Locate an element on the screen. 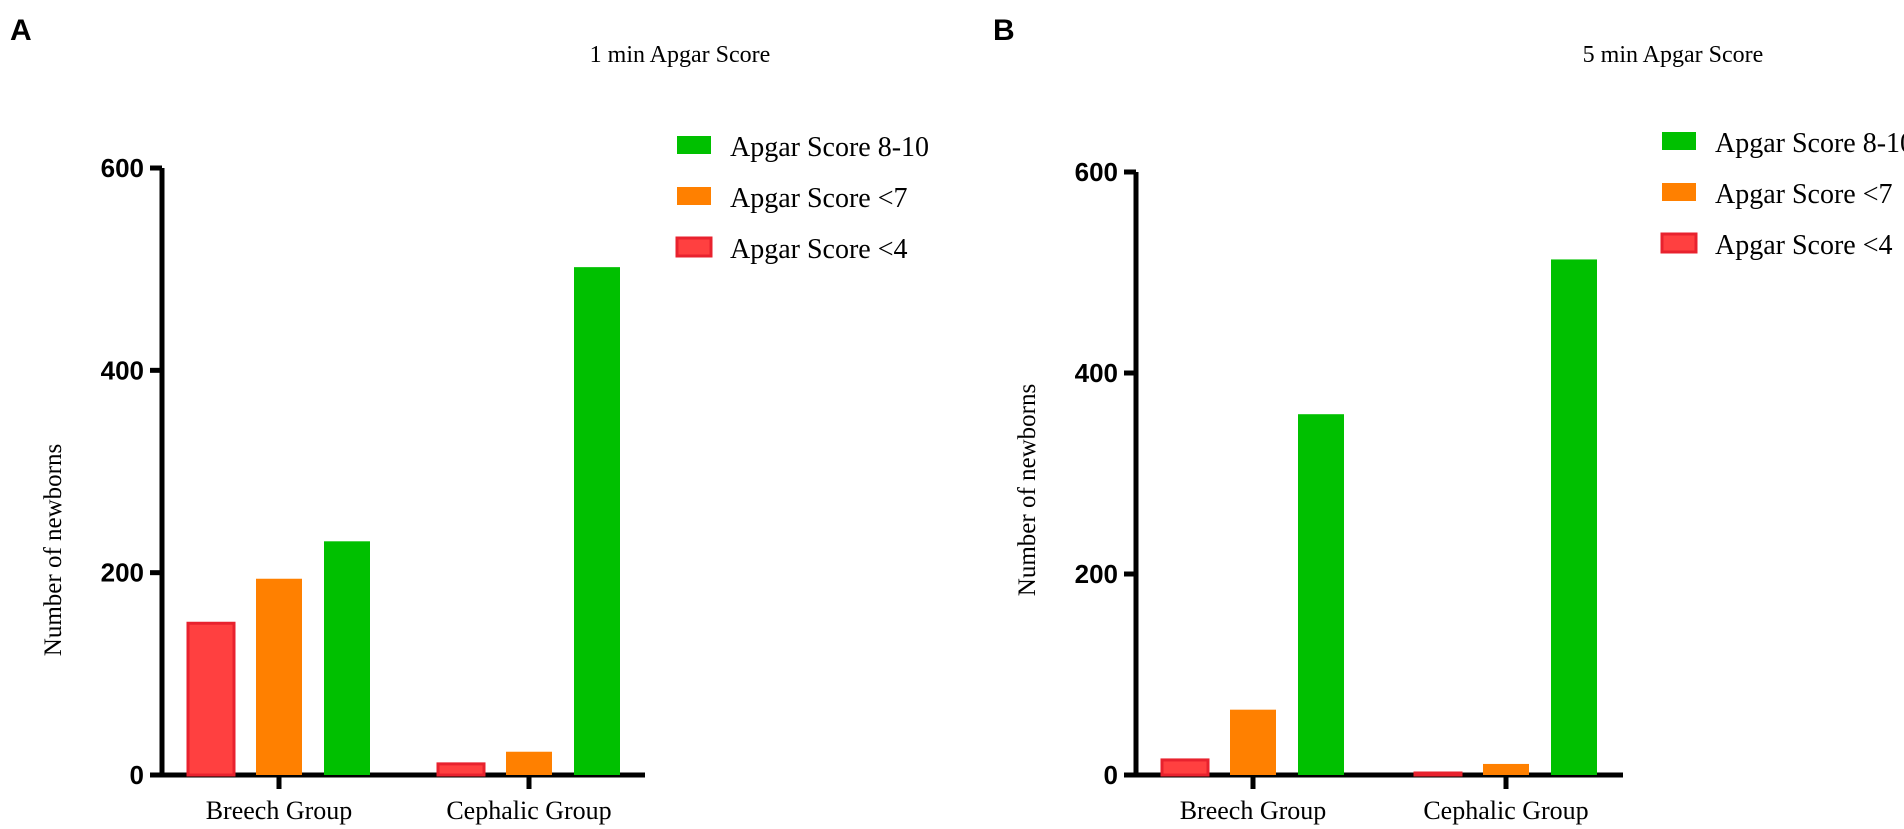 This screenshot has height=829, width=1904. panel-letter: A is located at coordinates (21, 30).